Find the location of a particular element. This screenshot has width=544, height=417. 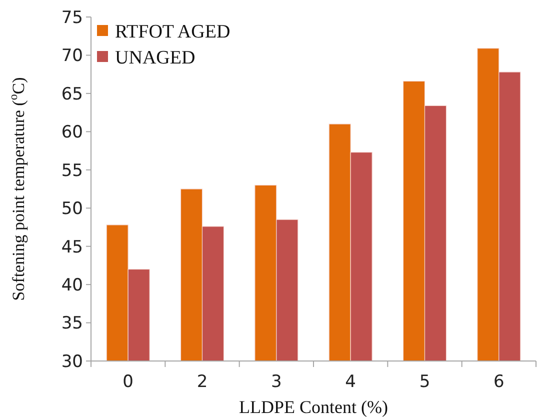

x-tick-label: 6 is located at coordinates (499, 382).